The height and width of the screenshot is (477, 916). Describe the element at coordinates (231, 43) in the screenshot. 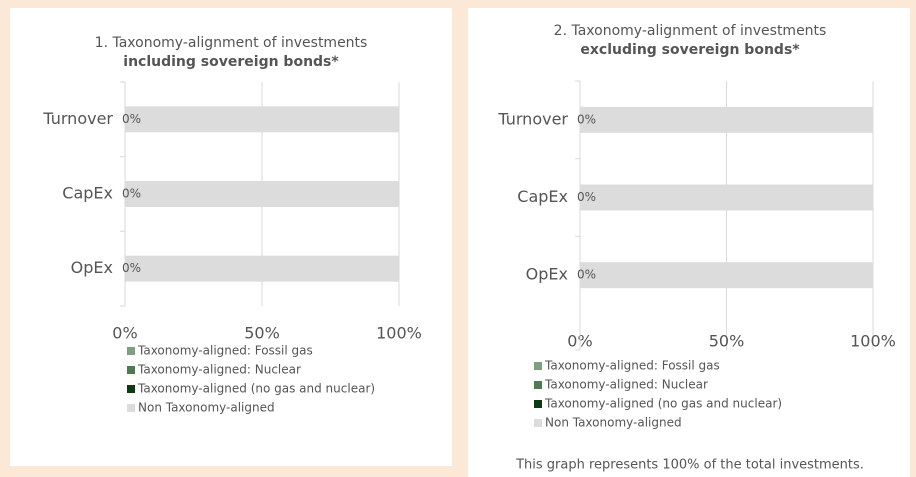

I see `chart-title: 1. Taxonomy-alignment of investments` at that location.